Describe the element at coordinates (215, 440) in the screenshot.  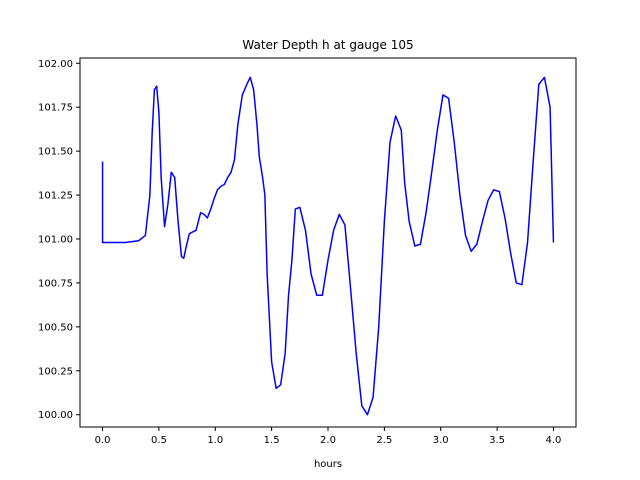
I see `x-tick-label: 1.0` at that location.